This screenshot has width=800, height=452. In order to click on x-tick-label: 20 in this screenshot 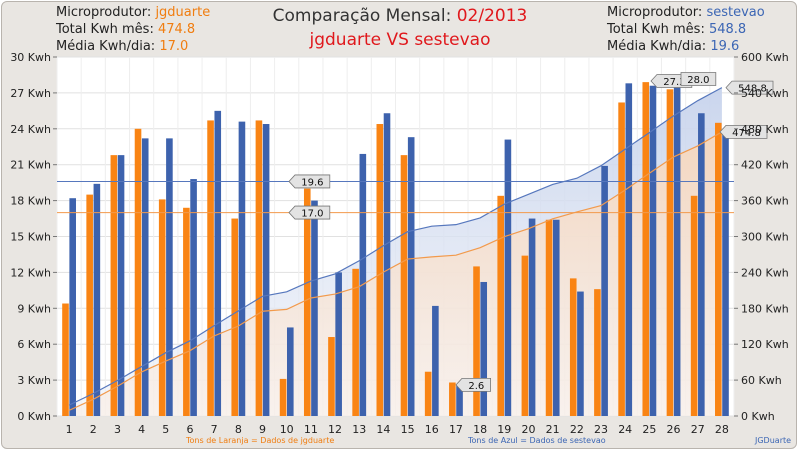, I will do `click(528, 429)`.